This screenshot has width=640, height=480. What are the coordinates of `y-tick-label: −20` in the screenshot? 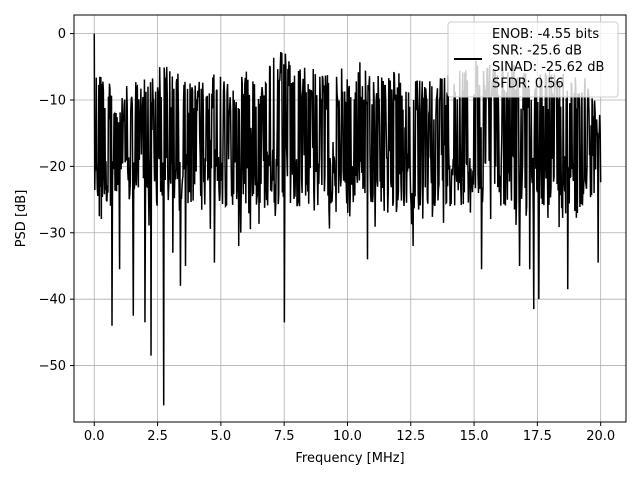 It's located at (52, 167).